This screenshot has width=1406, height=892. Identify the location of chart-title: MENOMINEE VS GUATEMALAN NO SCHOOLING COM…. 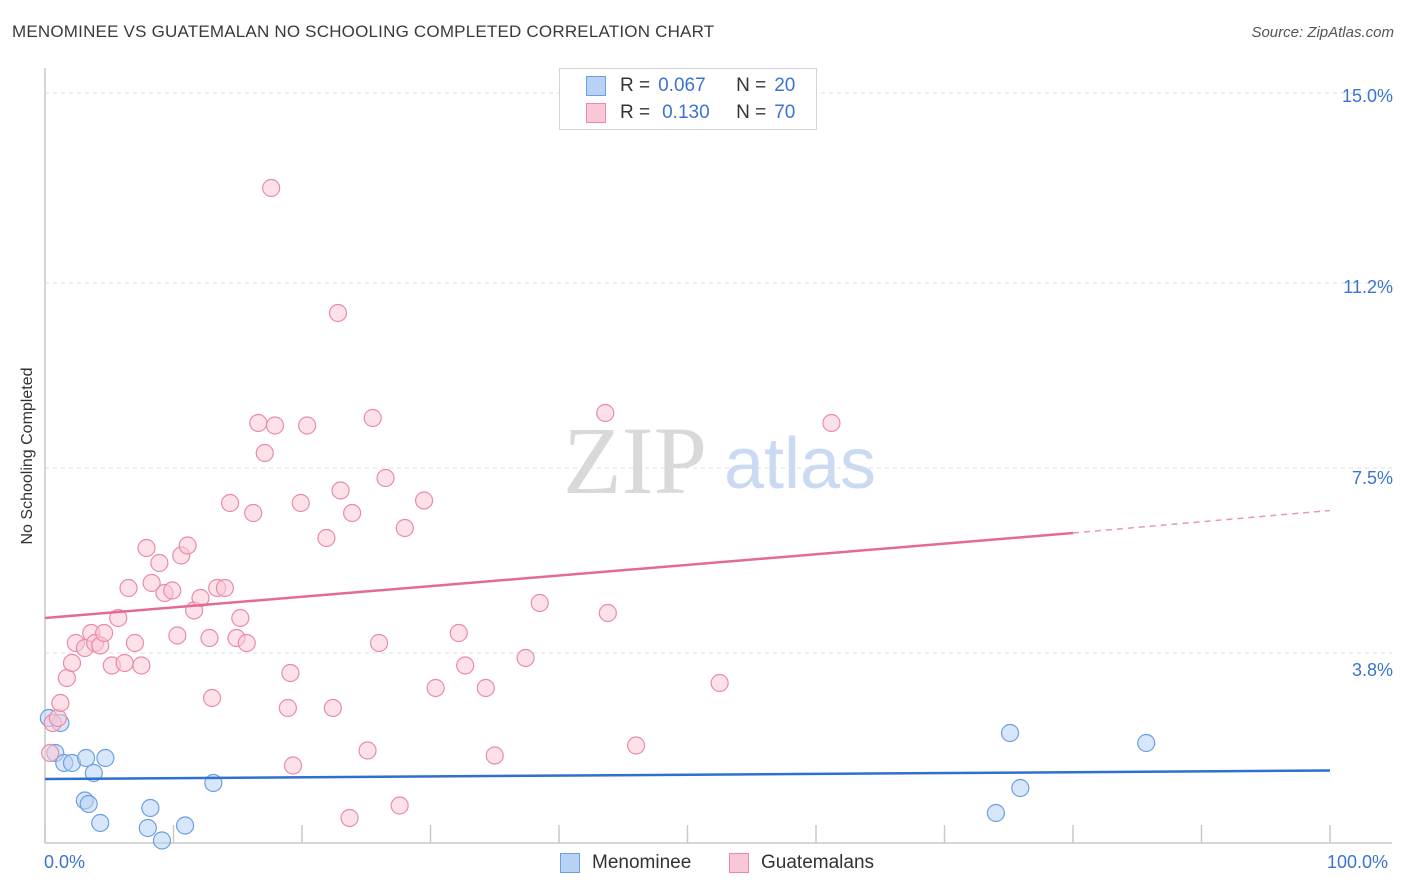
(363, 31).